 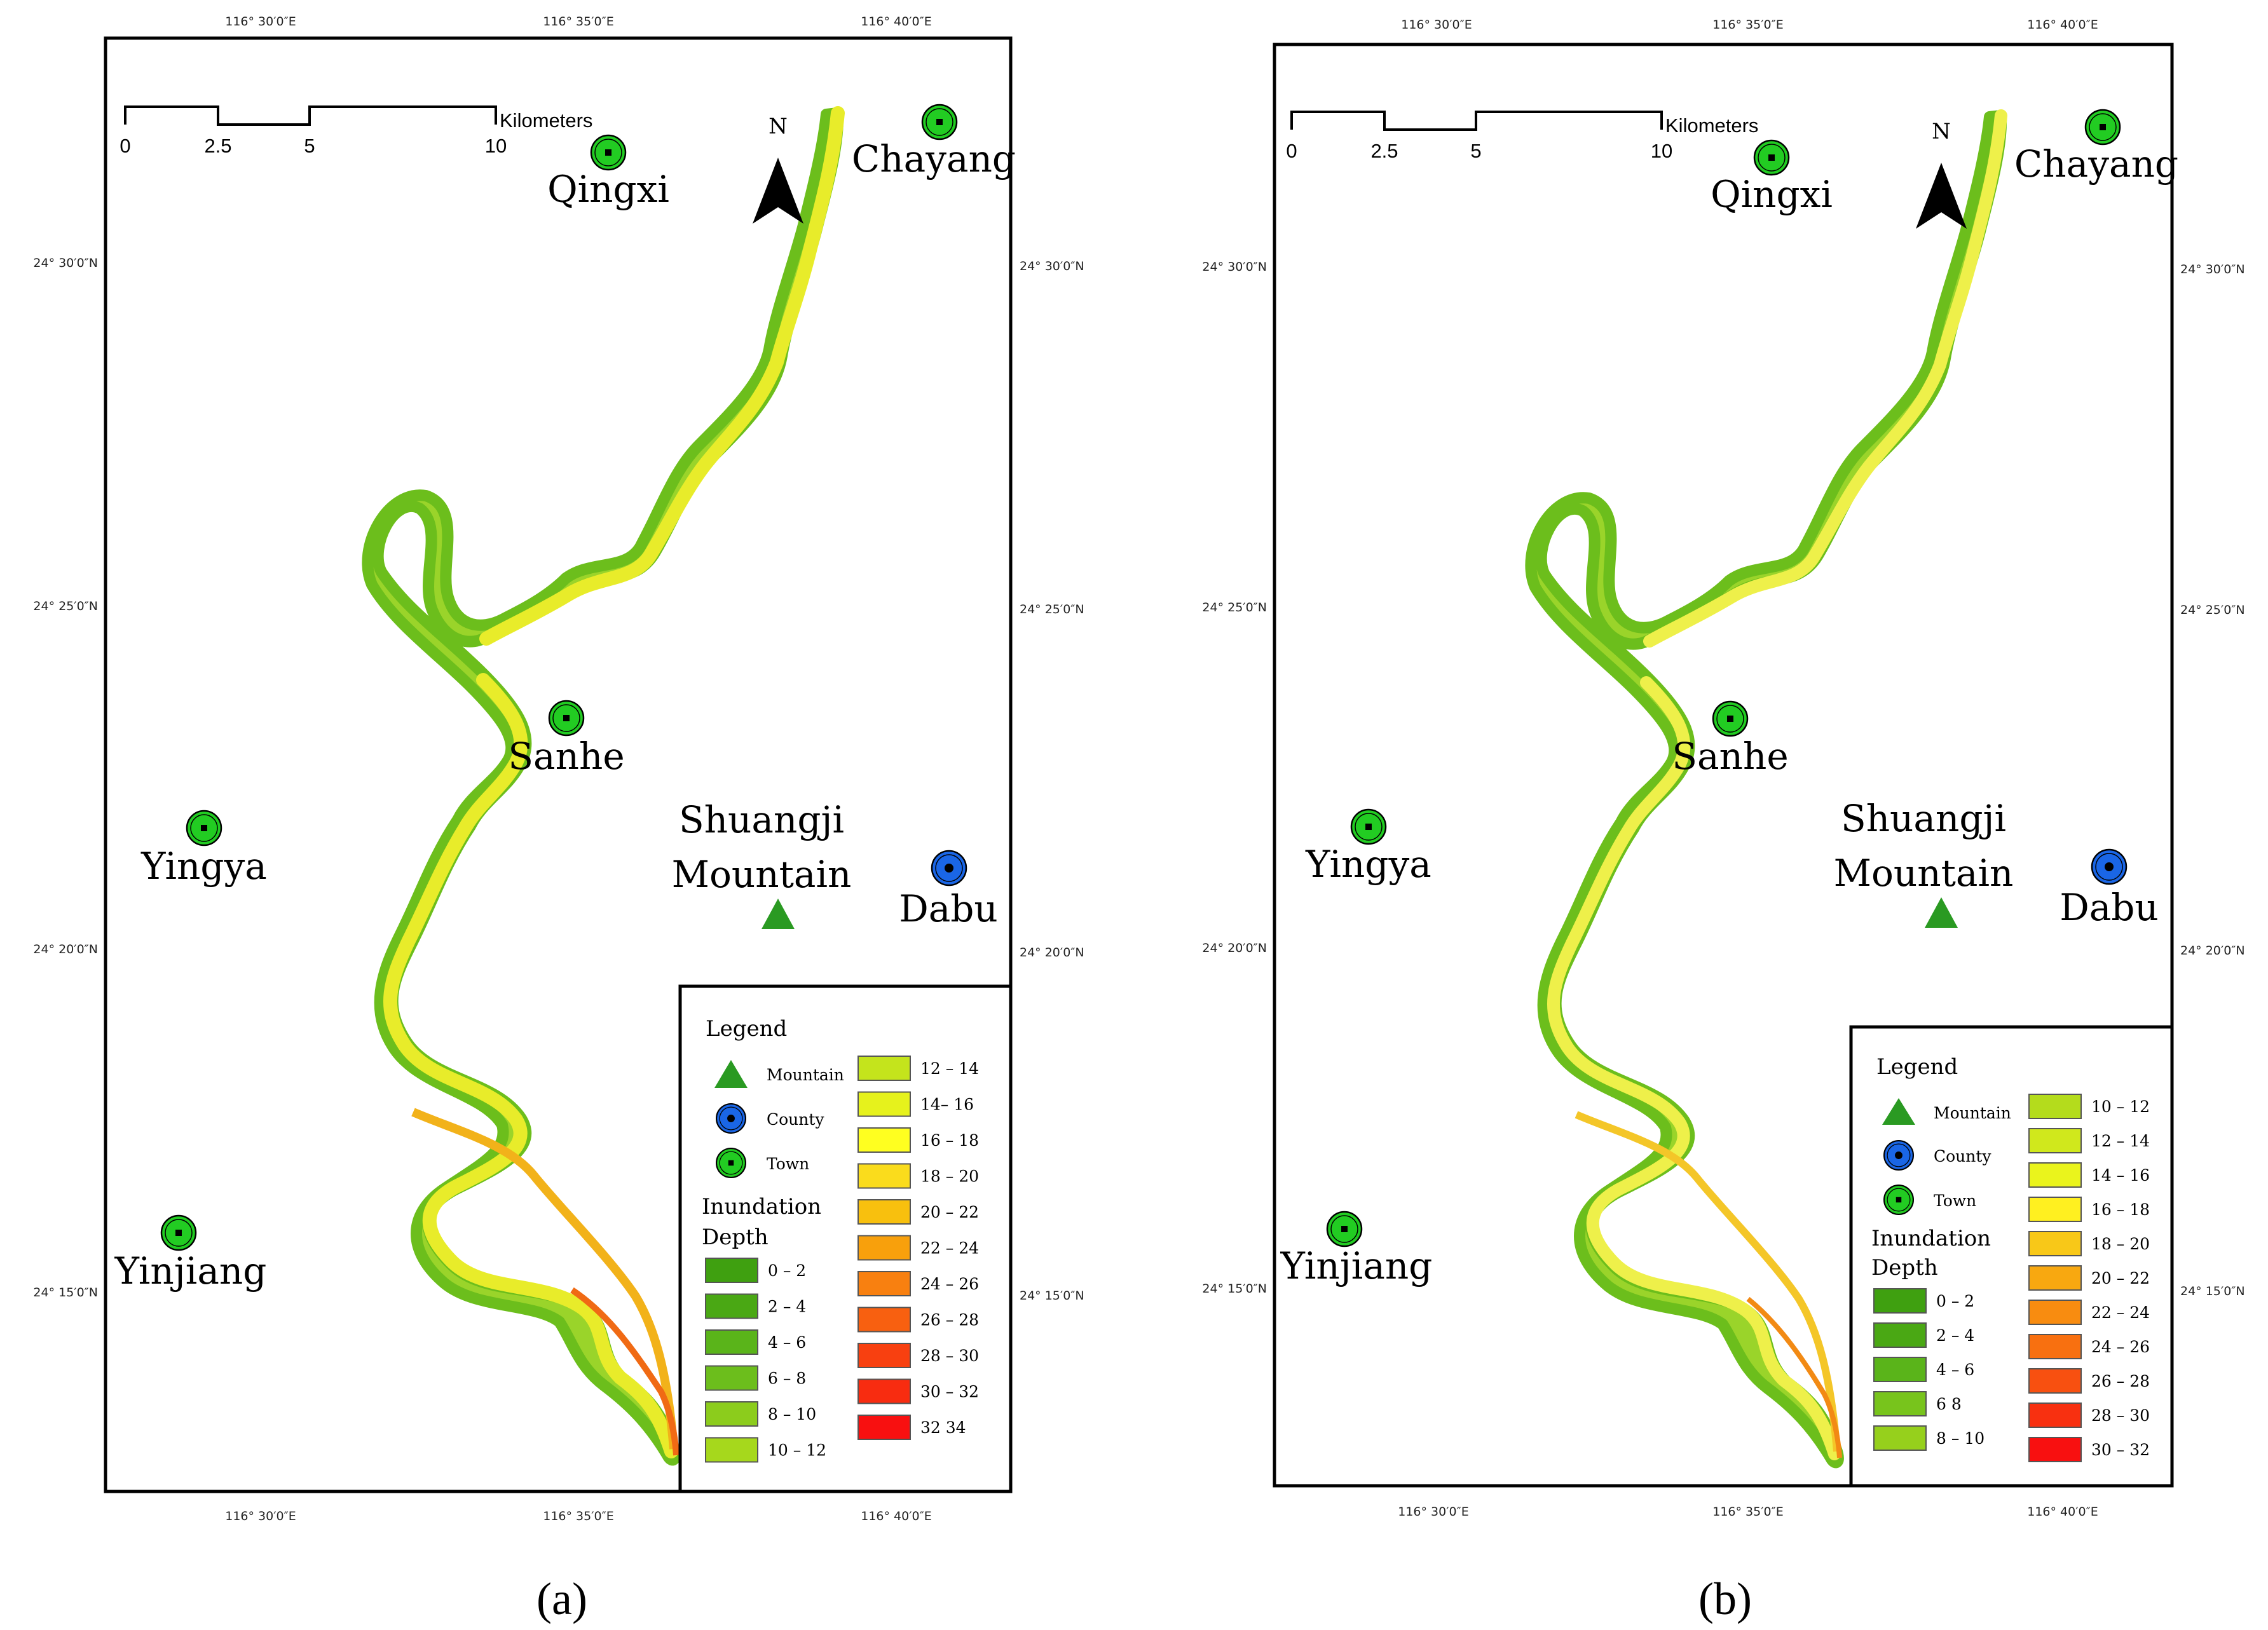 What do you see at coordinates (1368, 864) in the screenshot?
I see `place-label: Yingya` at bounding box center [1368, 864].